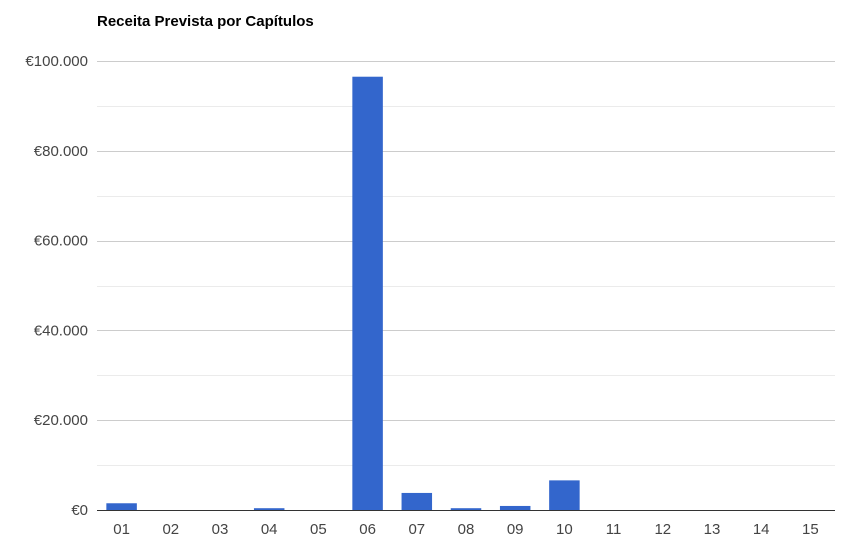 This screenshot has width=843, height=539. What do you see at coordinates (61, 241) in the screenshot?
I see `y-tick-label: €60.000` at bounding box center [61, 241].